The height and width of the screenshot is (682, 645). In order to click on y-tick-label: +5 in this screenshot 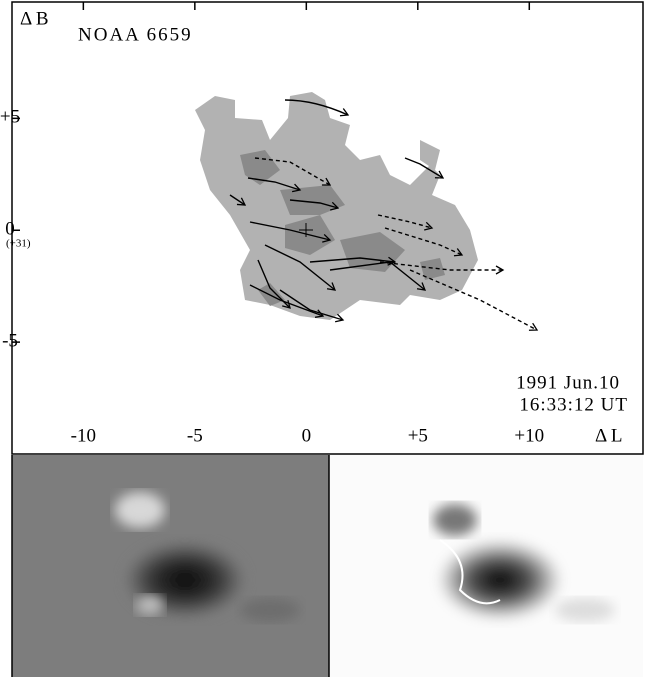, I will do `click(10, 117)`.